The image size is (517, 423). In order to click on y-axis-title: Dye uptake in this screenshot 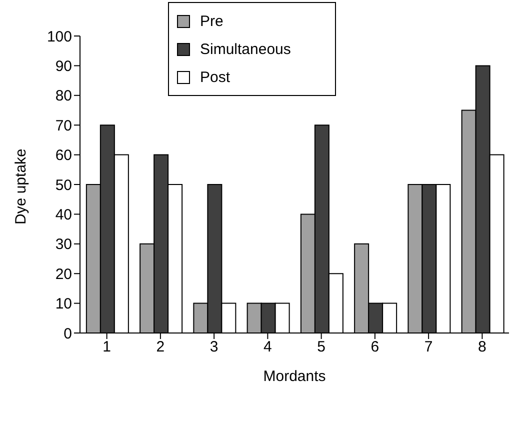, I will do `click(21, 186)`.